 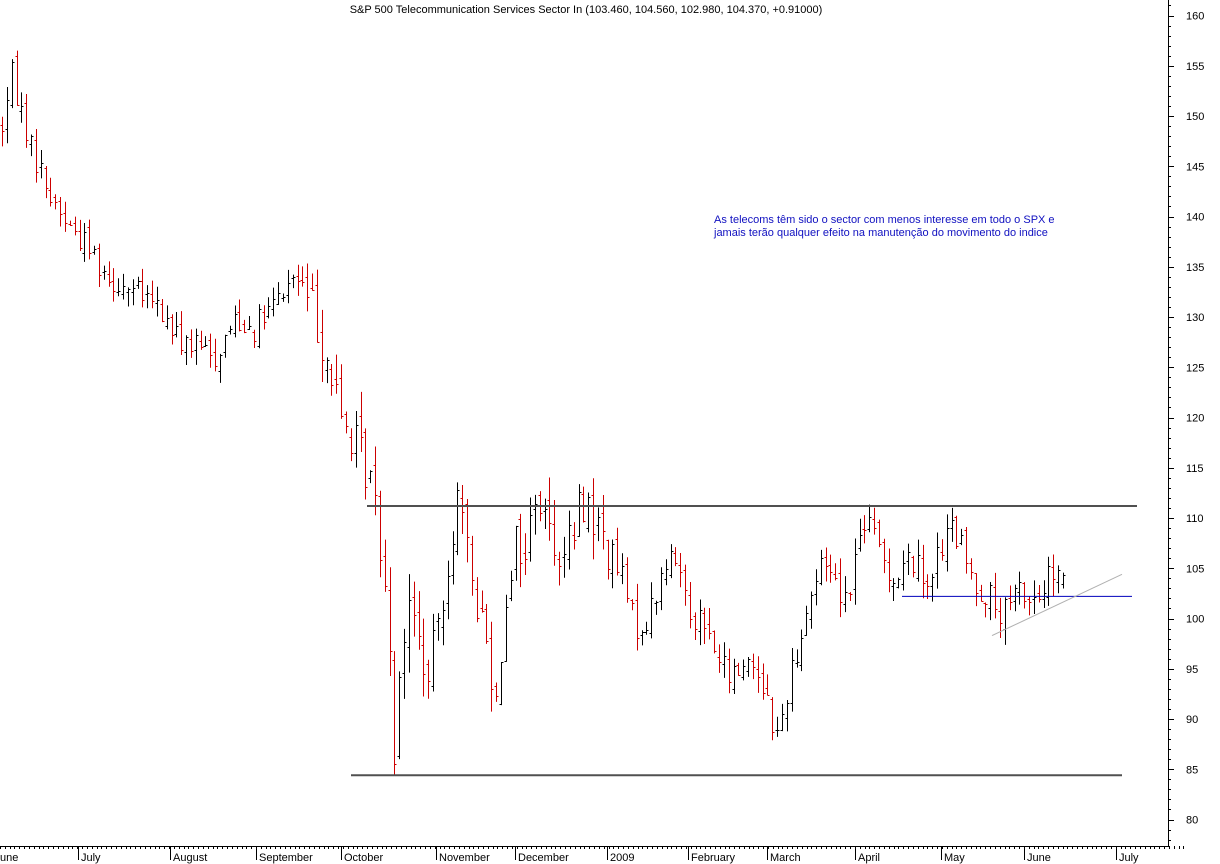 I want to click on y-tick-label: 115, so click(x=1195, y=469).